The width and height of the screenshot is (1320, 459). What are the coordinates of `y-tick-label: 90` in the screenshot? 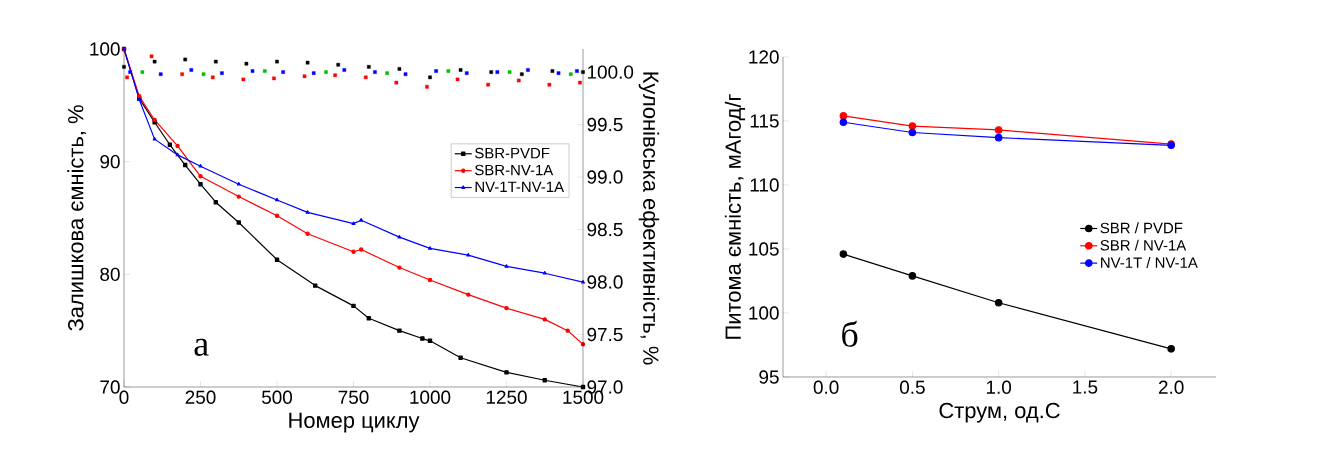 It's located at (110, 161).